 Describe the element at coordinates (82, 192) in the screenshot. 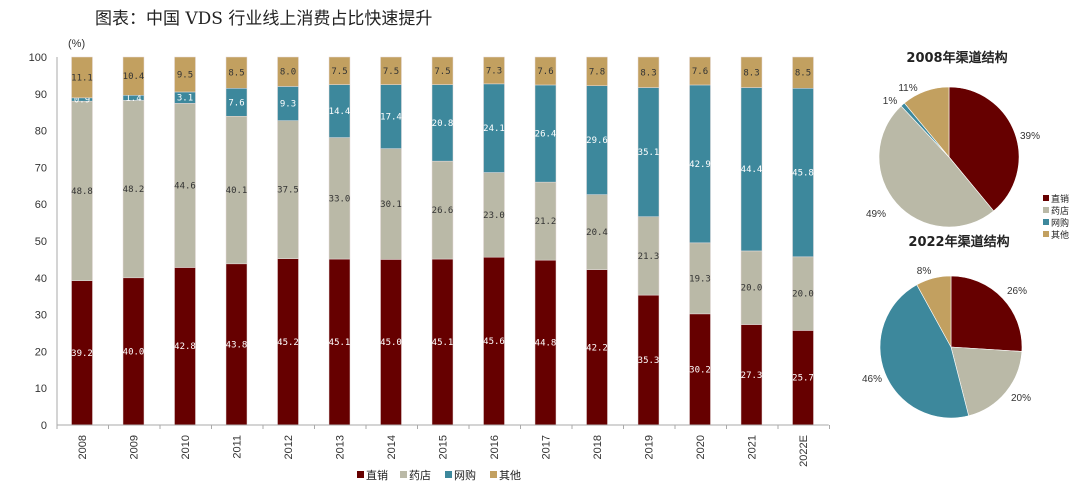

I see `data-label: 48.8` at that location.